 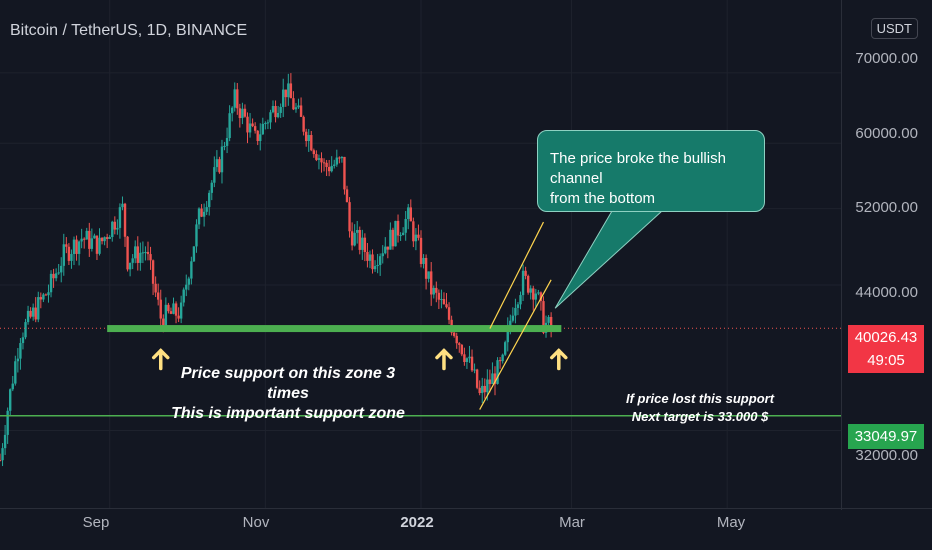 What do you see at coordinates (894, 28) in the screenshot?
I see `currency-button: USDT` at bounding box center [894, 28].